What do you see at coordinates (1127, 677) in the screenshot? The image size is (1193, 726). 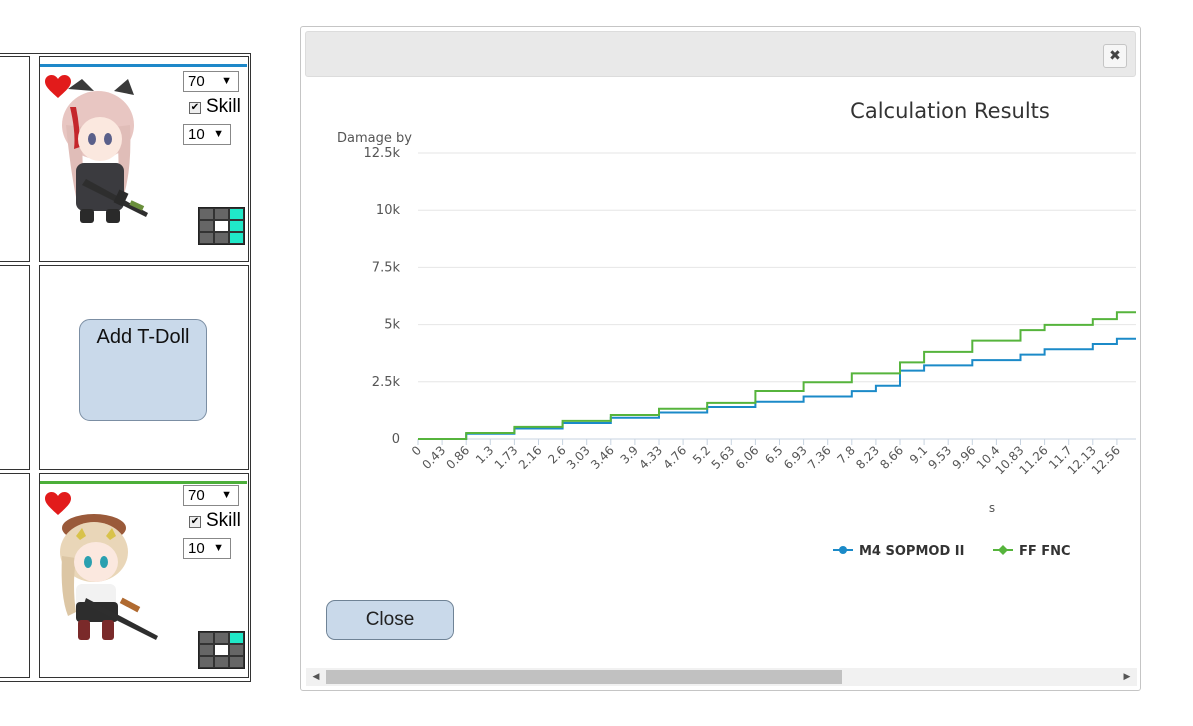 I see `scroll-right-arrow-icon: ▶` at bounding box center [1127, 677].